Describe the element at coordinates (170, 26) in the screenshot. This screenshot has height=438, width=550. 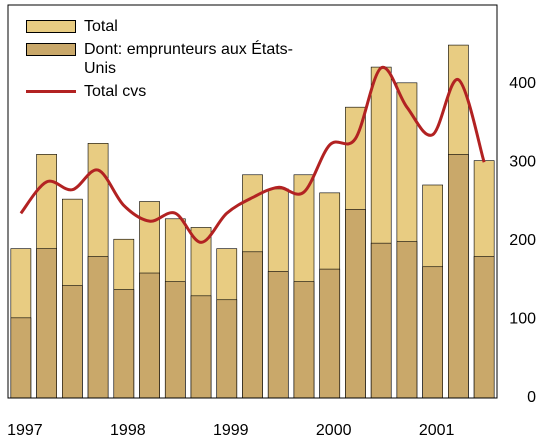
I see `legend-item: Total` at that location.